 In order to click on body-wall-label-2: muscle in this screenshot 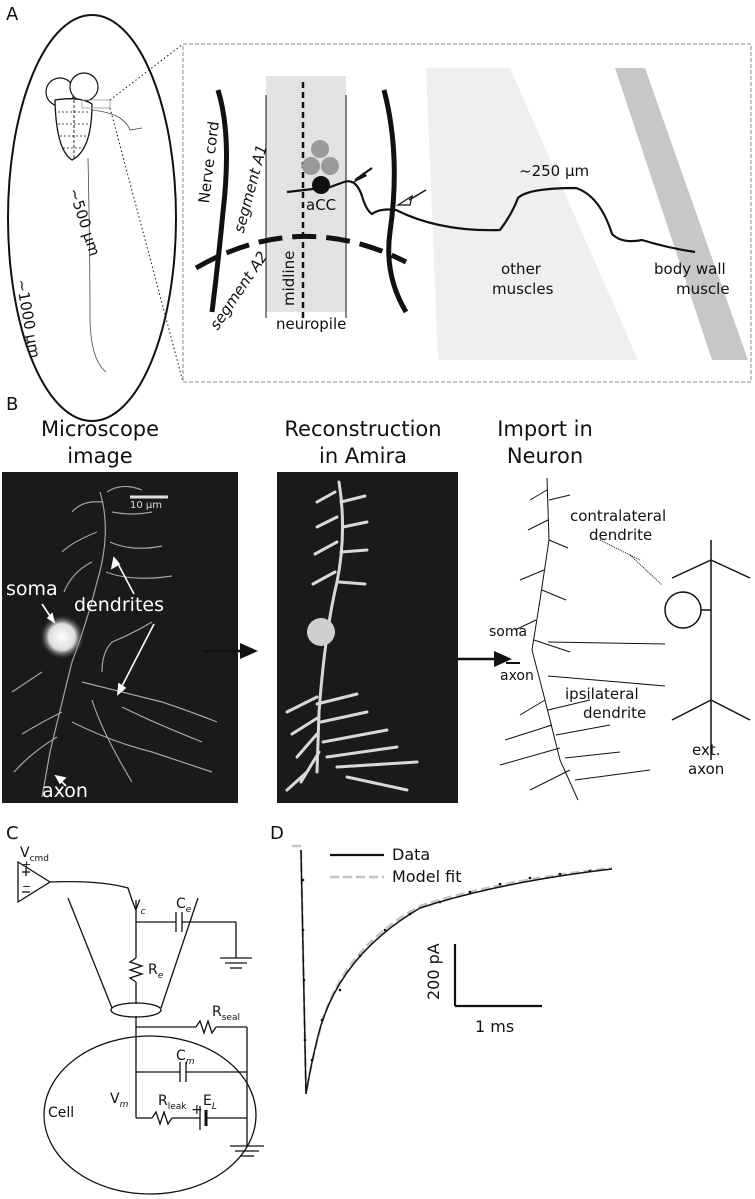, I will do `click(703, 289)`.